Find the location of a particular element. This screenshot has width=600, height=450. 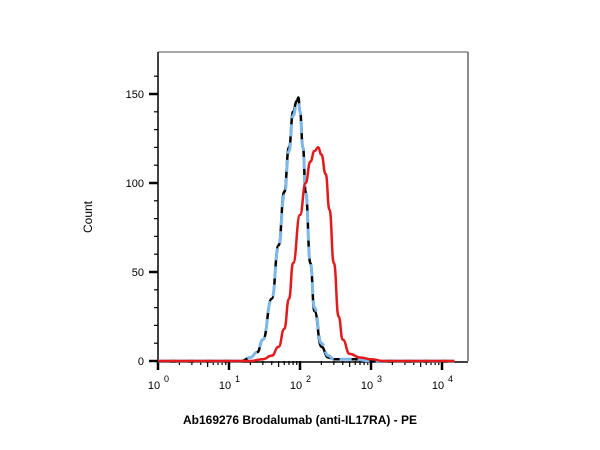

y-axis-label: Count is located at coordinates (88, 217).